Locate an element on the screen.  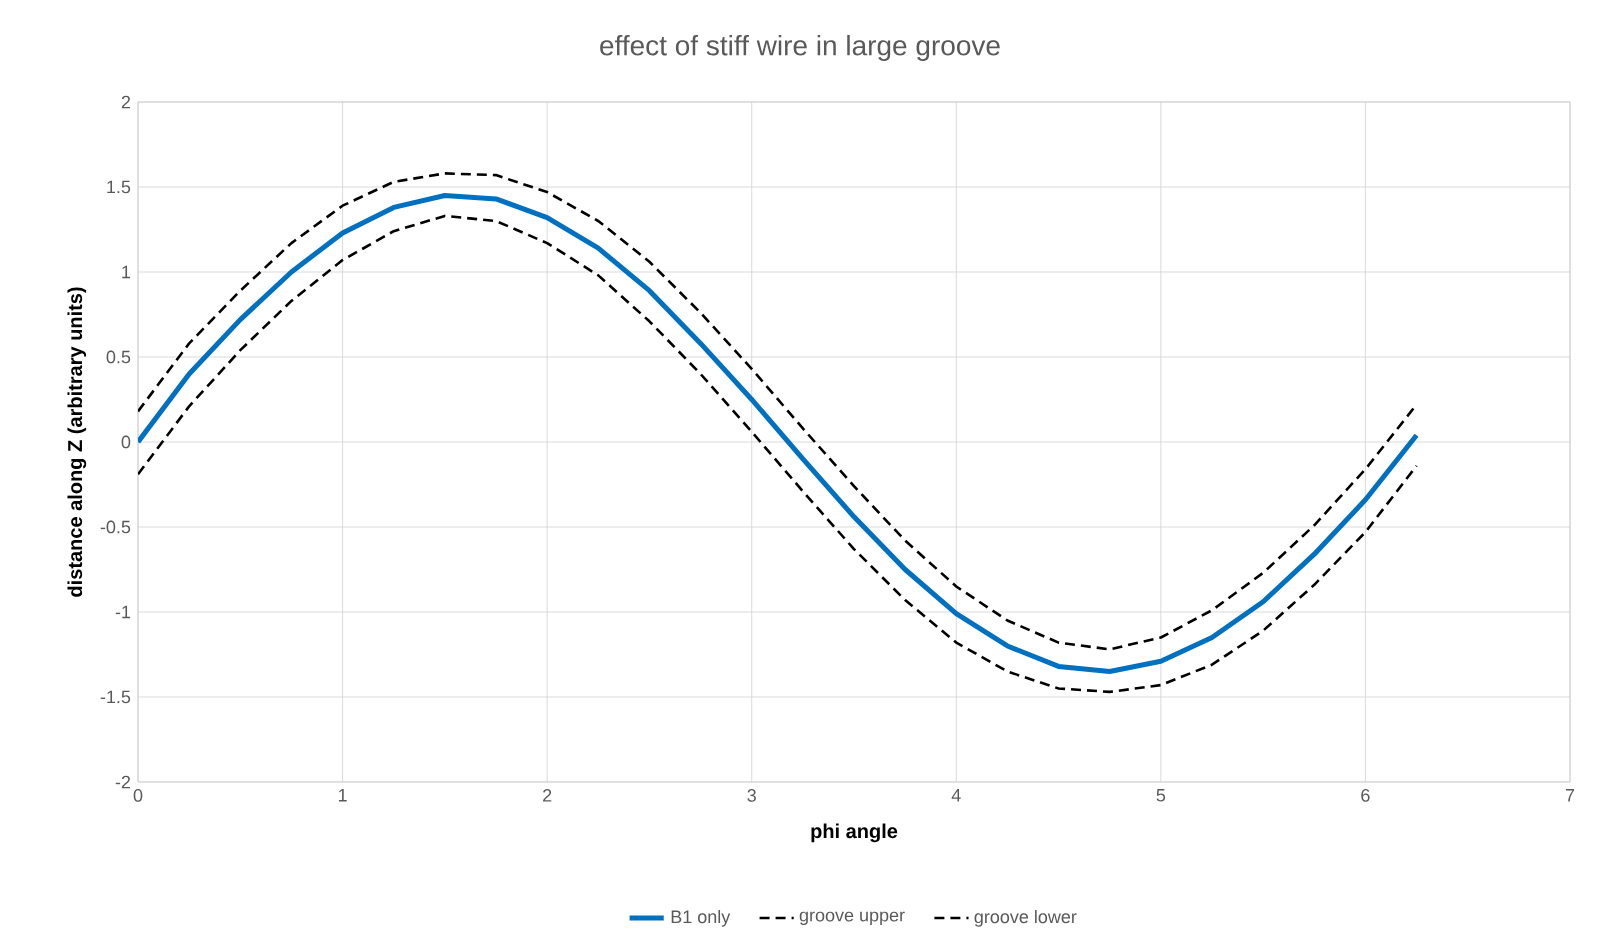
y-tick-label: 1 is located at coordinates (126, 272).